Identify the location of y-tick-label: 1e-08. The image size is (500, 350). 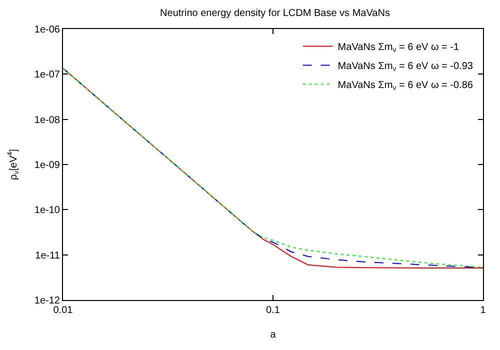
(47, 120).